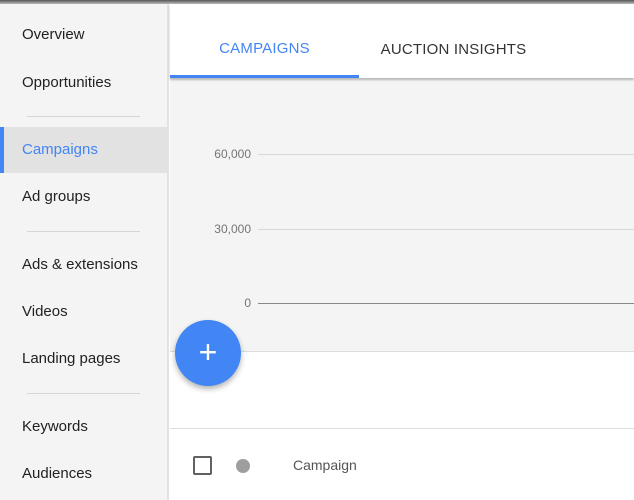  What do you see at coordinates (243, 466) in the screenshot?
I see `status-dot-icon` at bounding box center [243, 466].